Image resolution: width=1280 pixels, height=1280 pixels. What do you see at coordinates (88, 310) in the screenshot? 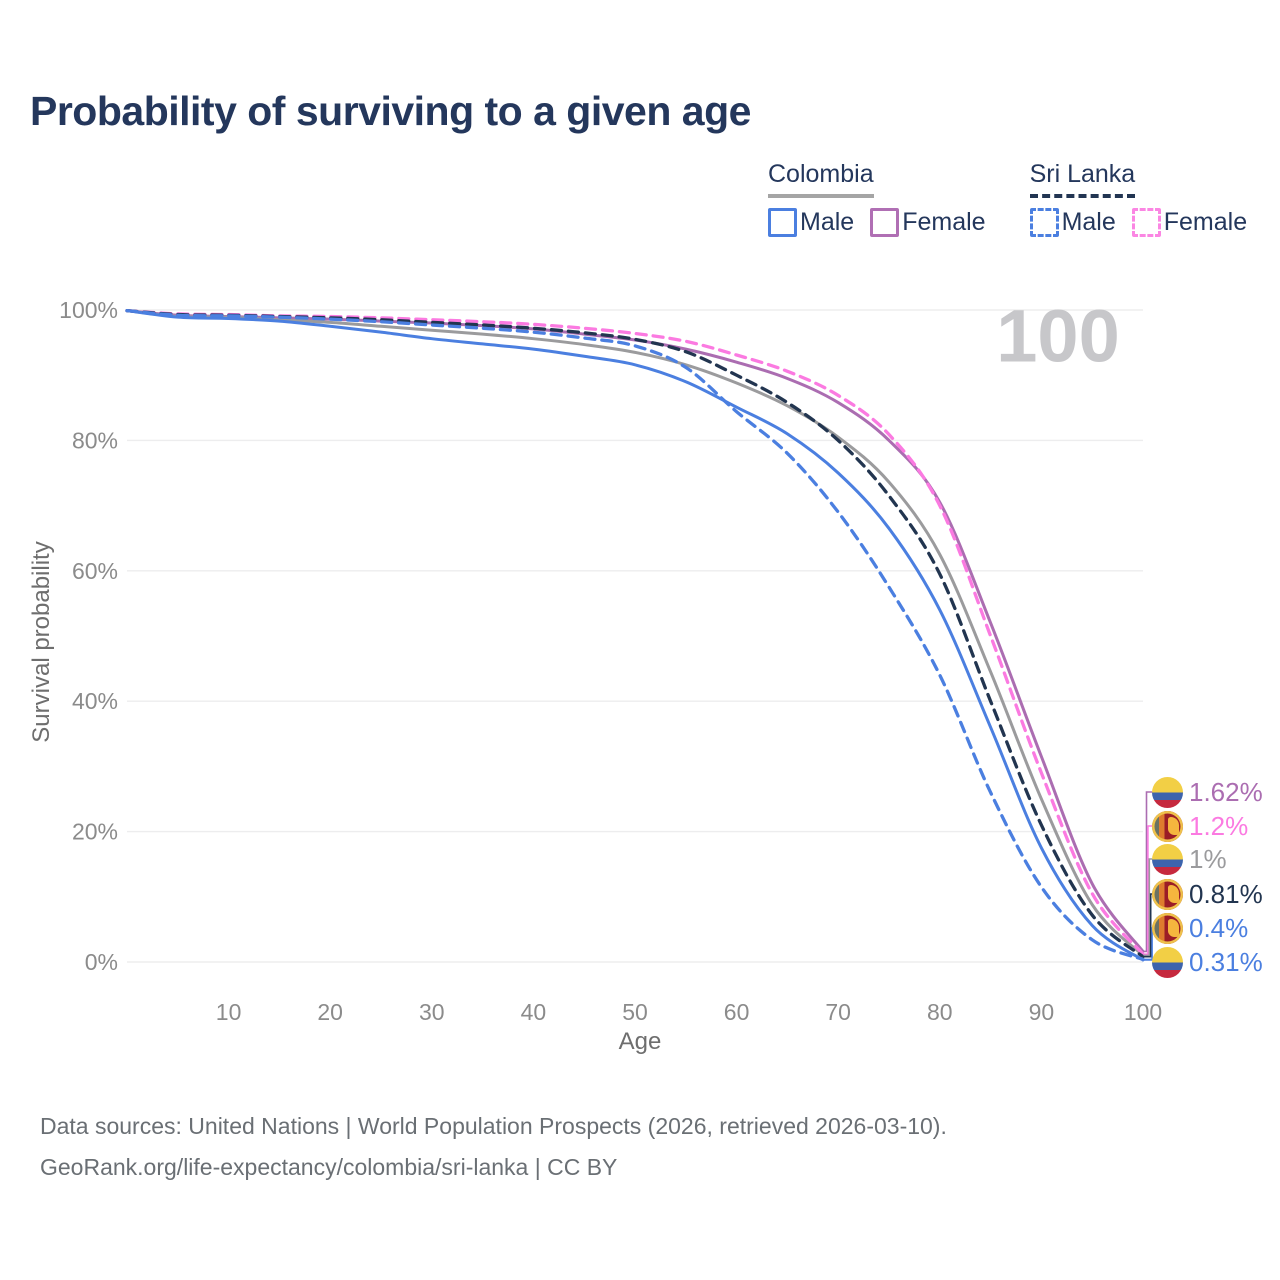
I see `y-tick-label: 100%` at bounding box center [88, 310].